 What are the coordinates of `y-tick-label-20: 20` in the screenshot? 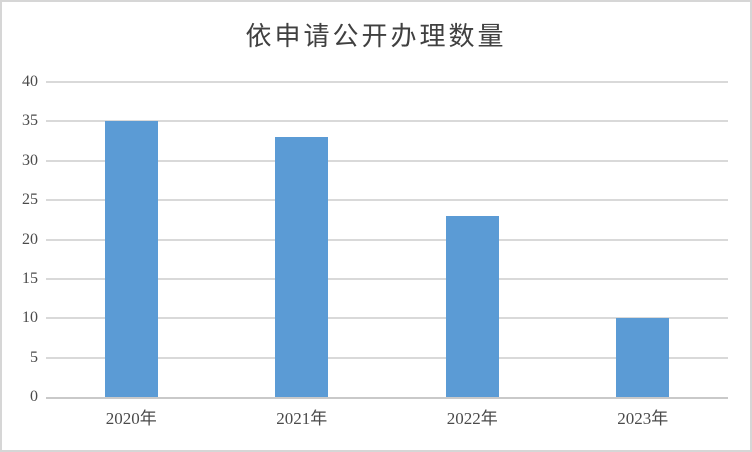 It's located at (30, 239).